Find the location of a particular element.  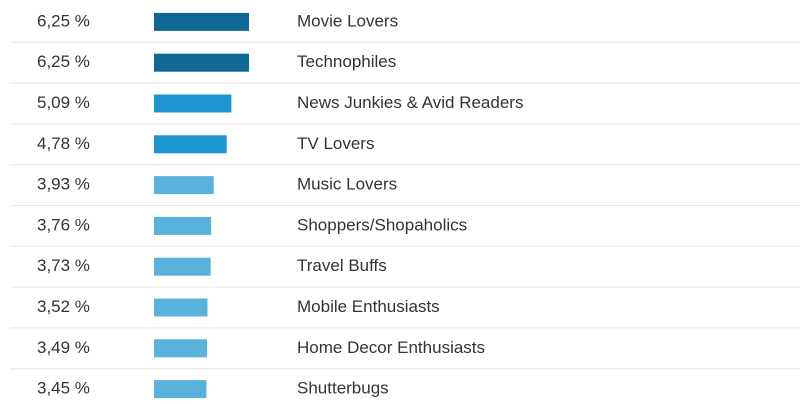

category-label: News Junkies & Avid Readers is located at coordinates (410, 102).